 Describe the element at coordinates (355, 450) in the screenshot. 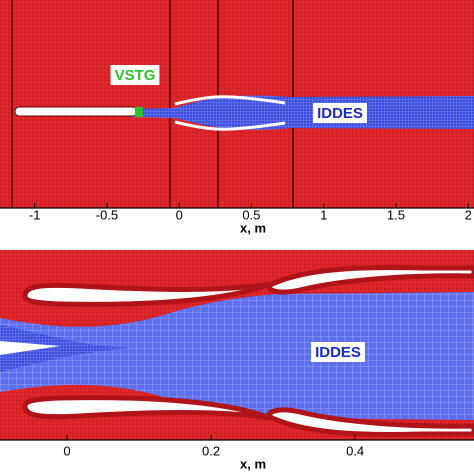

I see `x-tick-label: 0.4` at that location.